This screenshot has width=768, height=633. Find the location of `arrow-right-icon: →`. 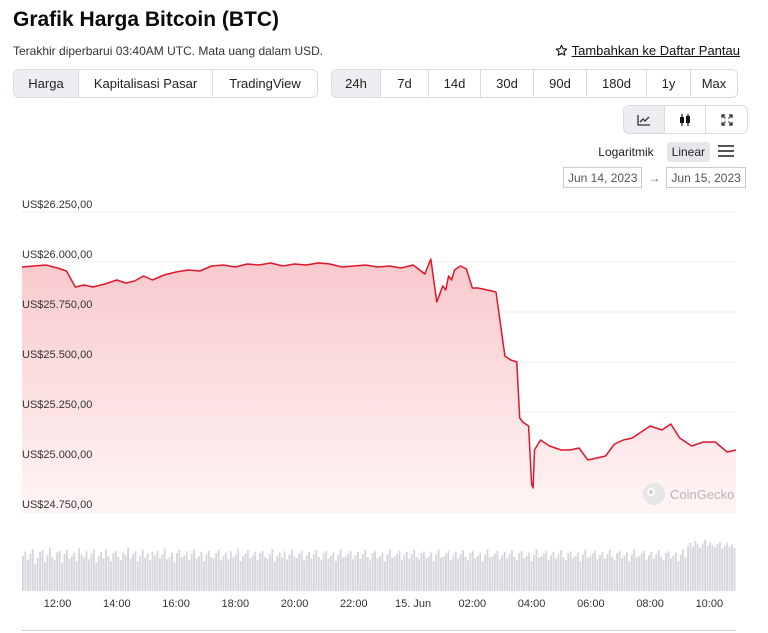

arrow-right-icon: → is located at coordinates (654, 177).